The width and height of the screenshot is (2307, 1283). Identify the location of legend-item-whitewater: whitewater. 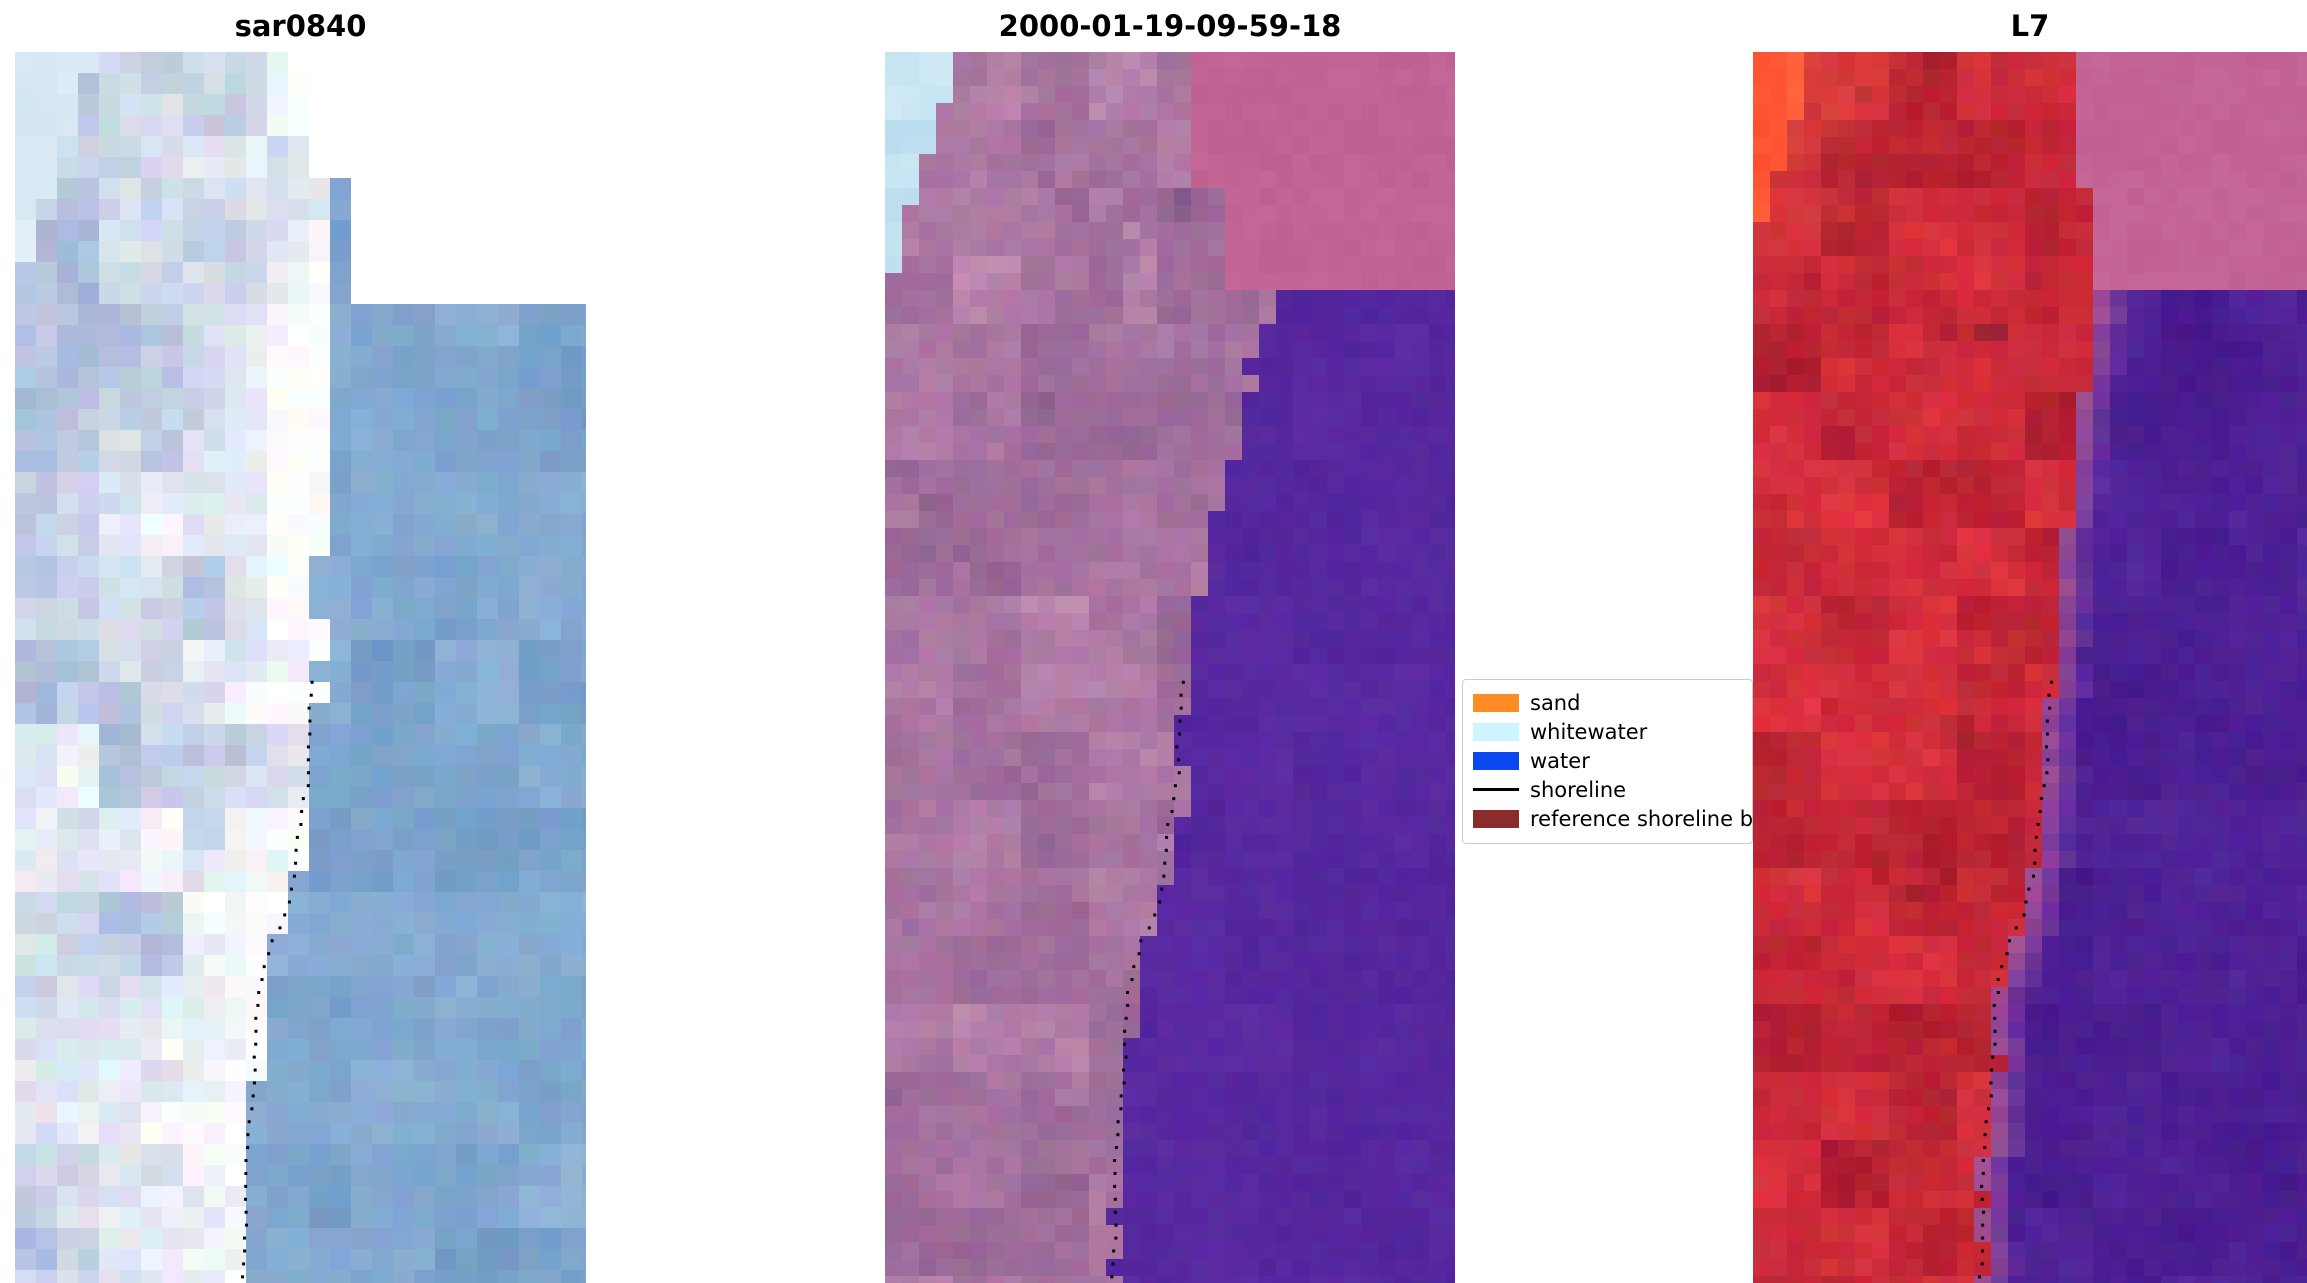
(1612, 731).